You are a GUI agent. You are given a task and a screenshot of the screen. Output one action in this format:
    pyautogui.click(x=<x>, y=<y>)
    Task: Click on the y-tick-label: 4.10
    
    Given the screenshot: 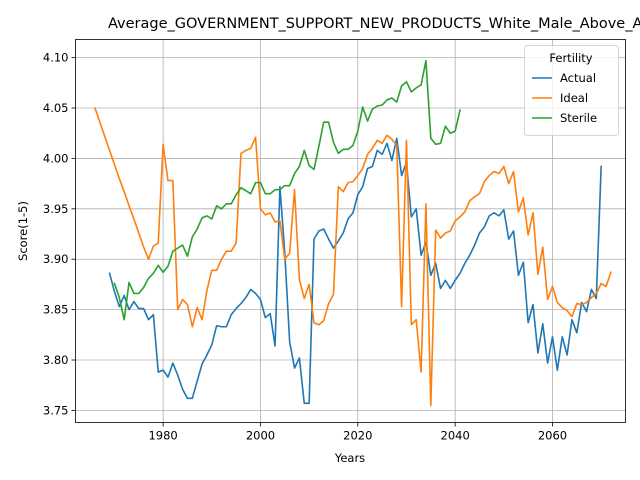 What is the action you would take?
    pyautogui.click(x=56, y=58)
    